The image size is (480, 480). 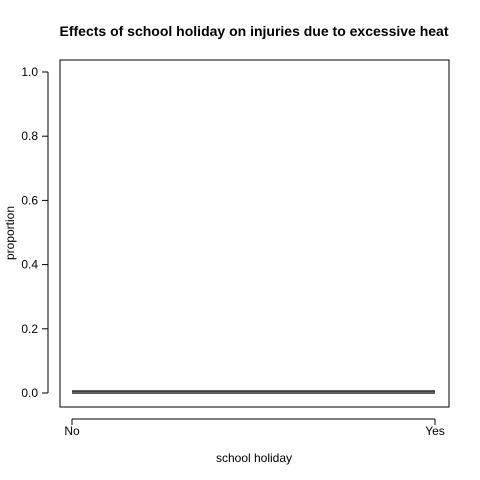 I want to click on series-layer, so click(x=253, y=392).